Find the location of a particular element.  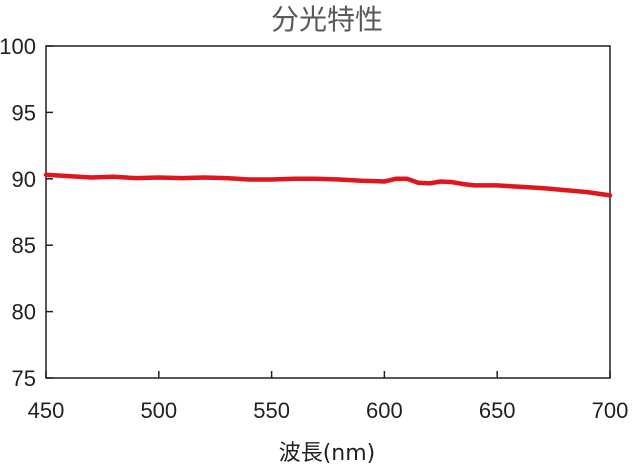

x-tick-label: 650 is located at coordinates (497, 410).